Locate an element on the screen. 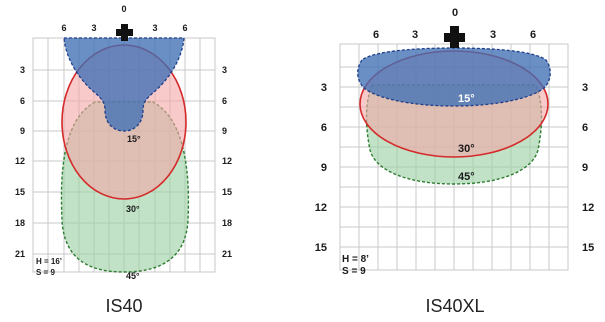 The width and height of the screenshot is (605, 322). is40-right-label: 18 is located at coordinates (227, 223).